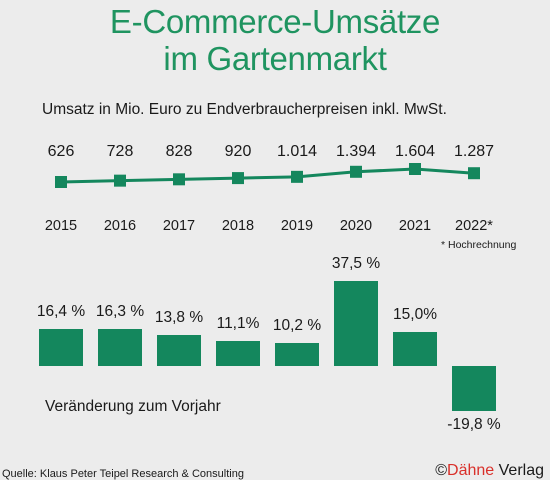  Describe the element at coordinates (356, 151) in the screenshot. I see `revenue-value-label: 1.394` at that location.